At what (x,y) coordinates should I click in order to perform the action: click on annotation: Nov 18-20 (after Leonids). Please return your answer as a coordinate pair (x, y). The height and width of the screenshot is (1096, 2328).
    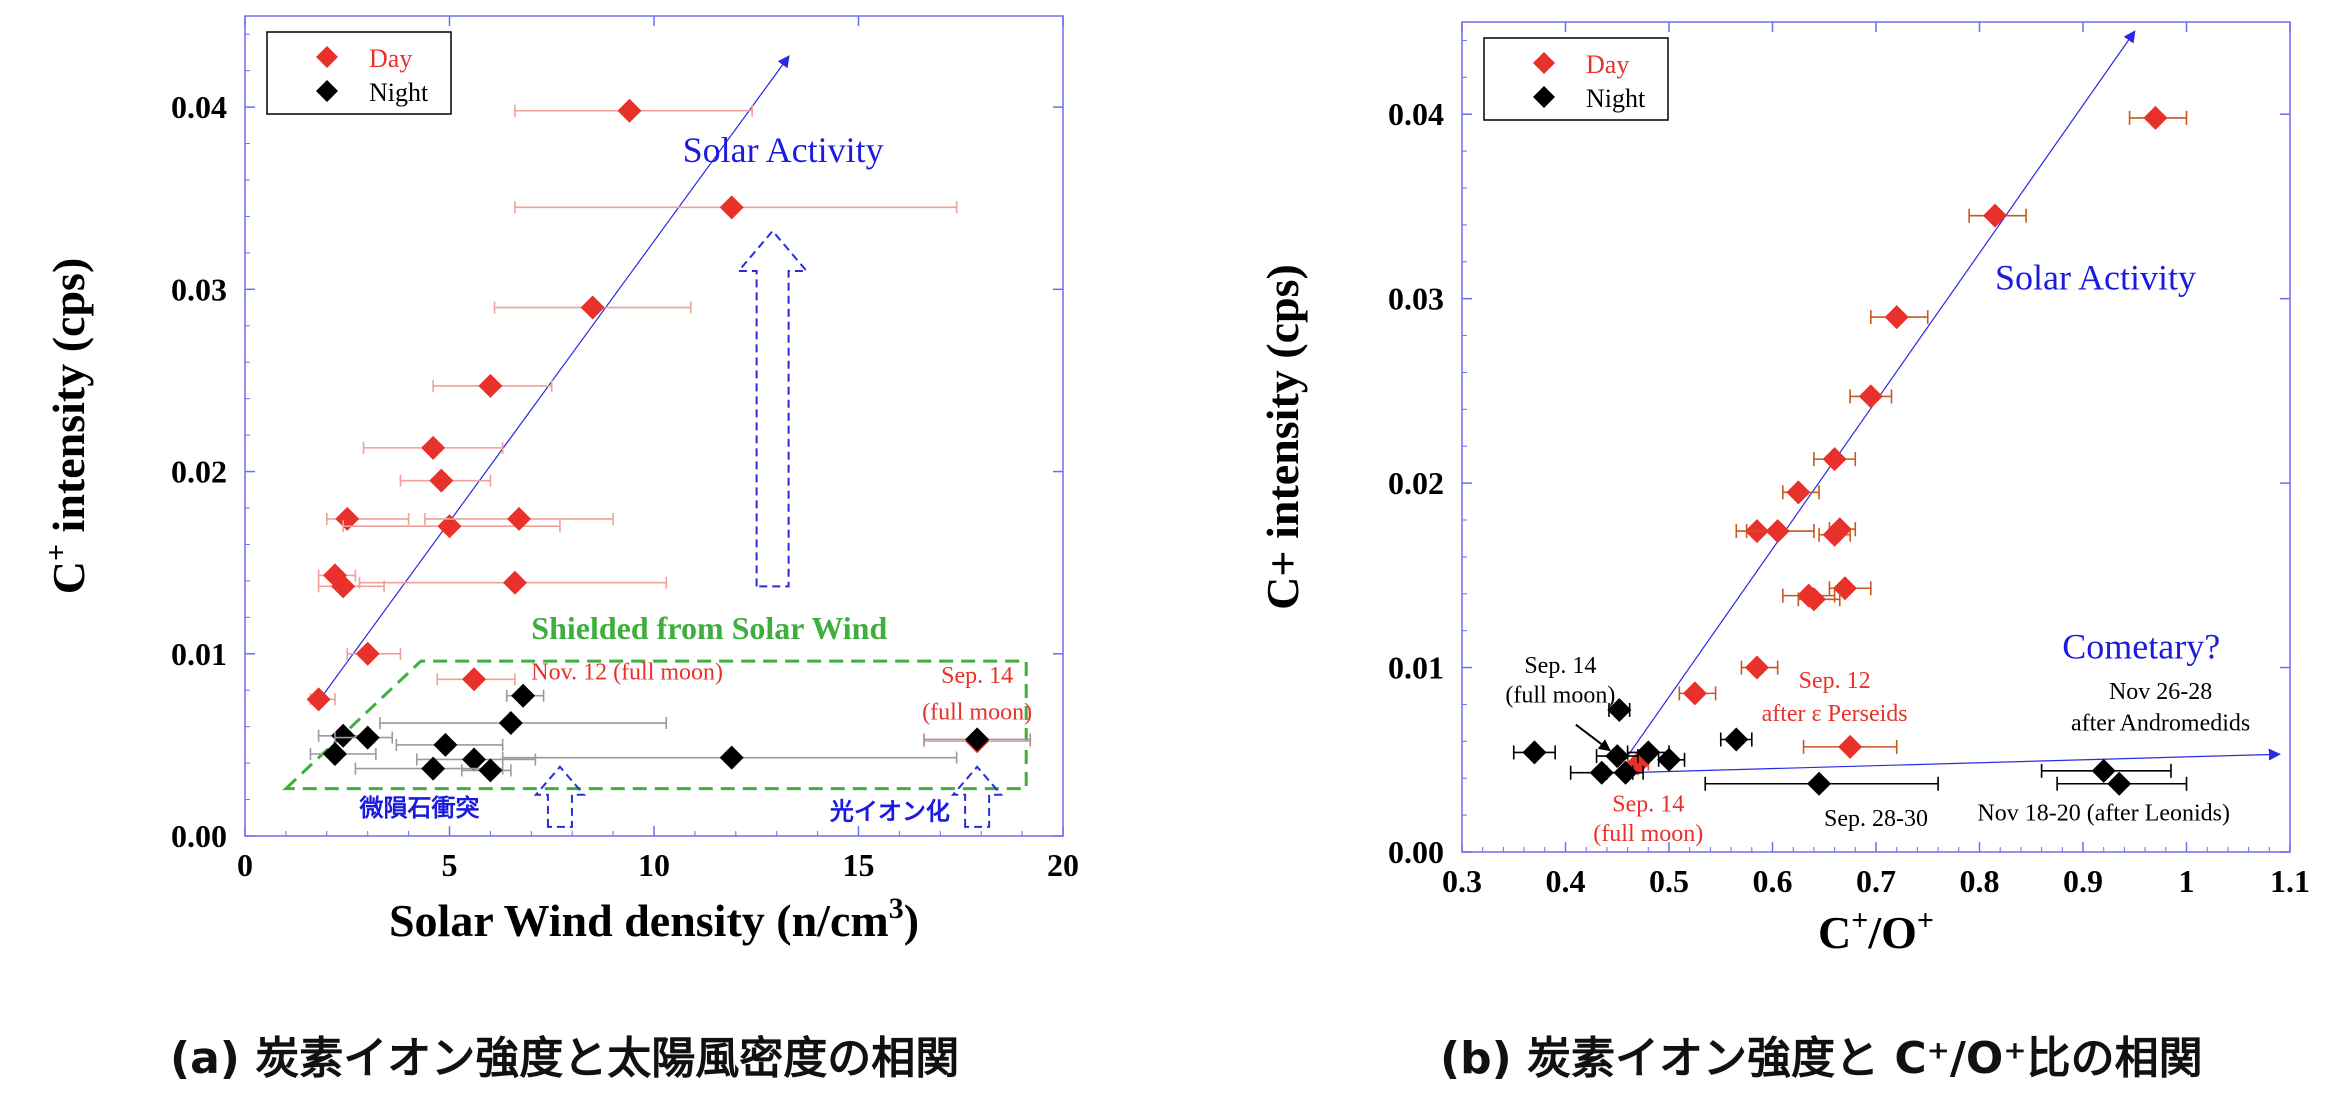
    Looking at the image, I should click on (2103, 814).